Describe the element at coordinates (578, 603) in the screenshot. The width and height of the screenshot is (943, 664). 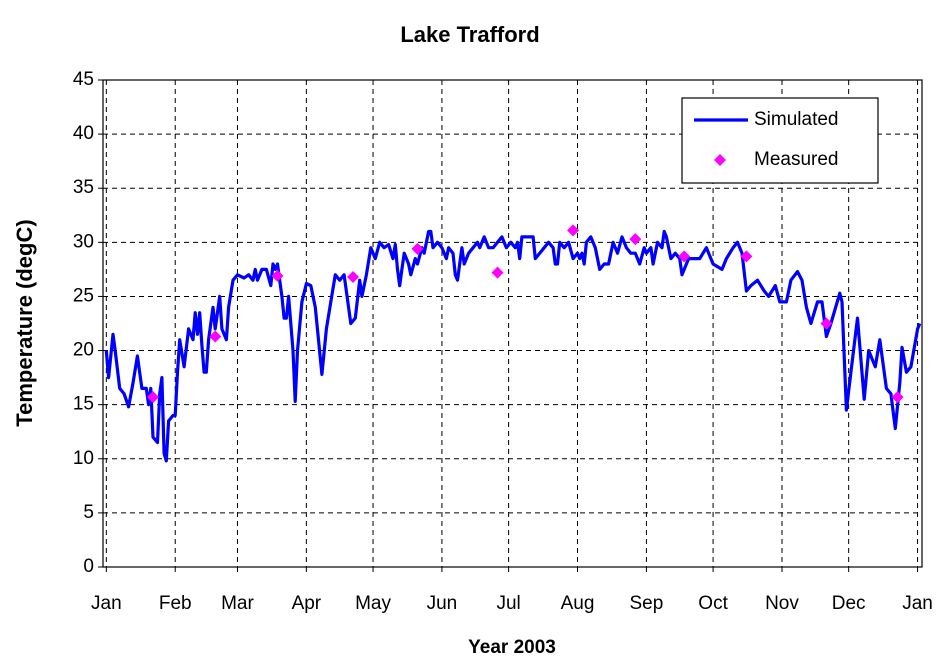
I see `x-tick-label: Aug` at that location.